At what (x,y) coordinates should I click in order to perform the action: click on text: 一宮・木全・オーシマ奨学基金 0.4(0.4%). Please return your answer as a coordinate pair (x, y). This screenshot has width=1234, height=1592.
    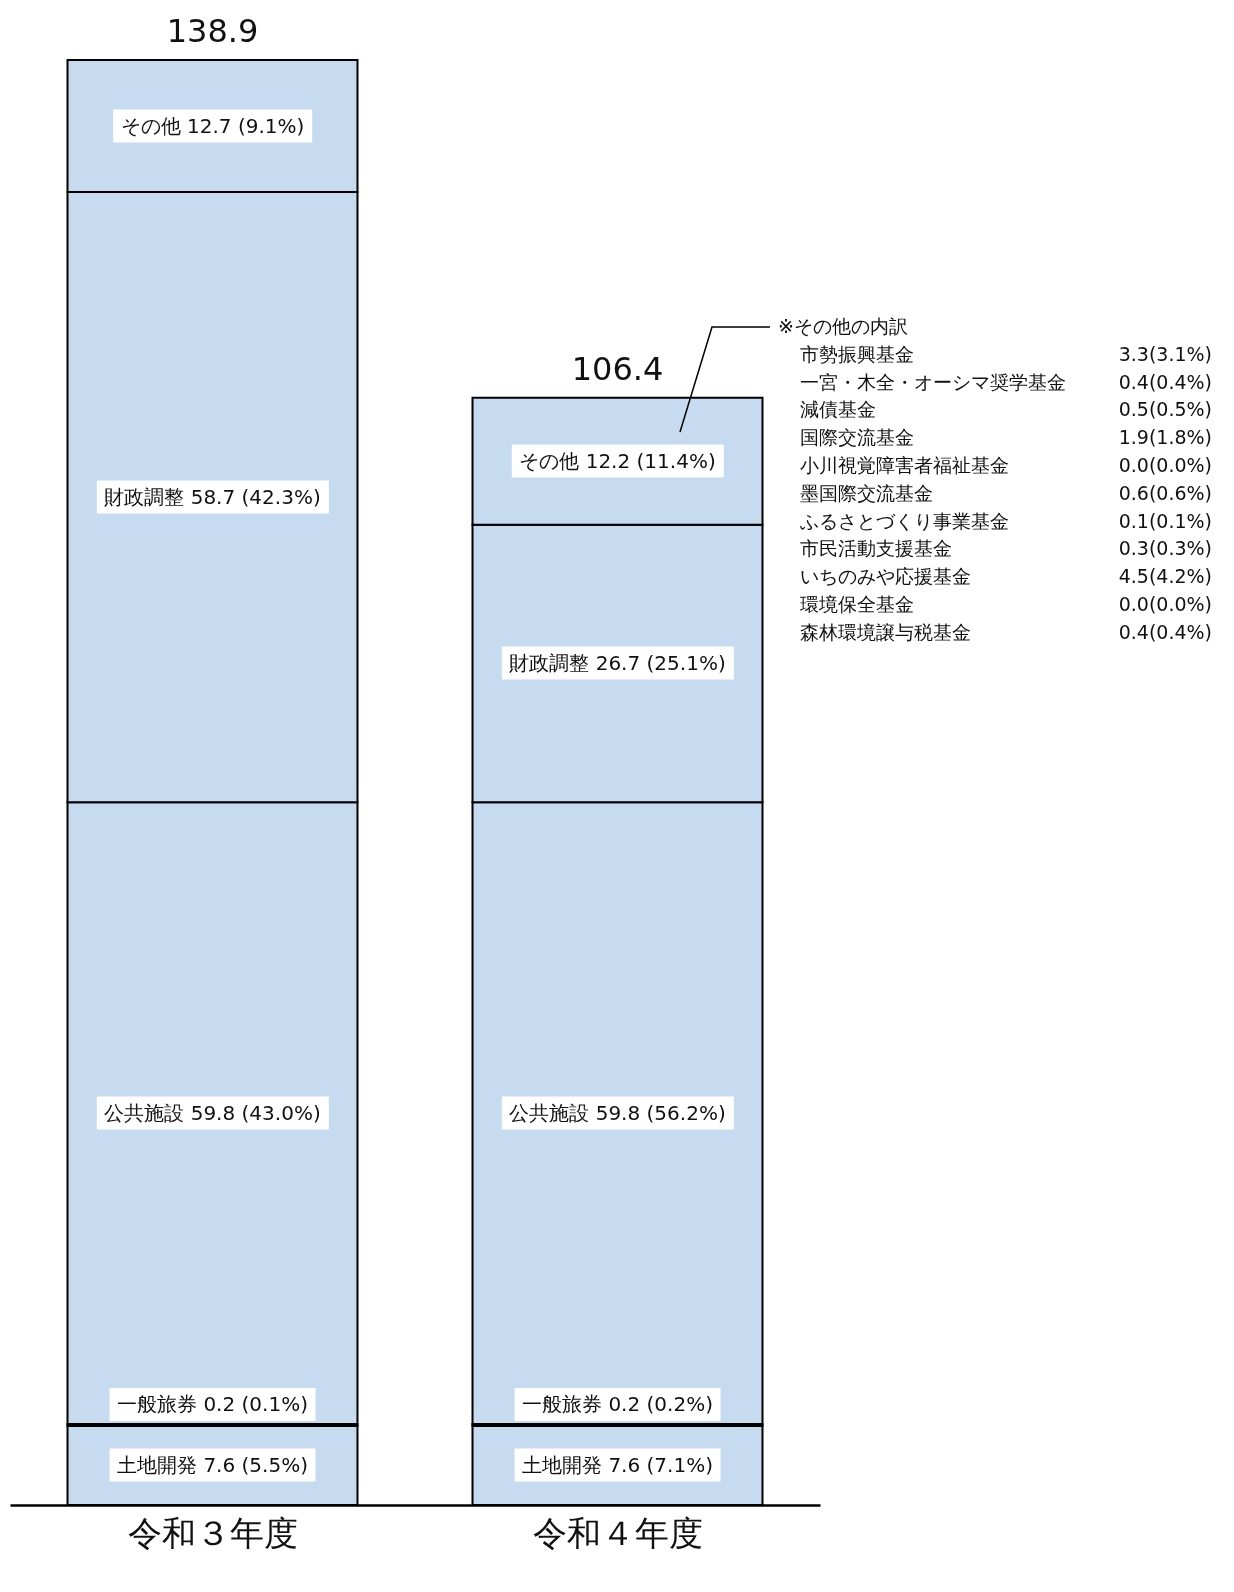
    Looking at the image, I should click on (1006, 381).